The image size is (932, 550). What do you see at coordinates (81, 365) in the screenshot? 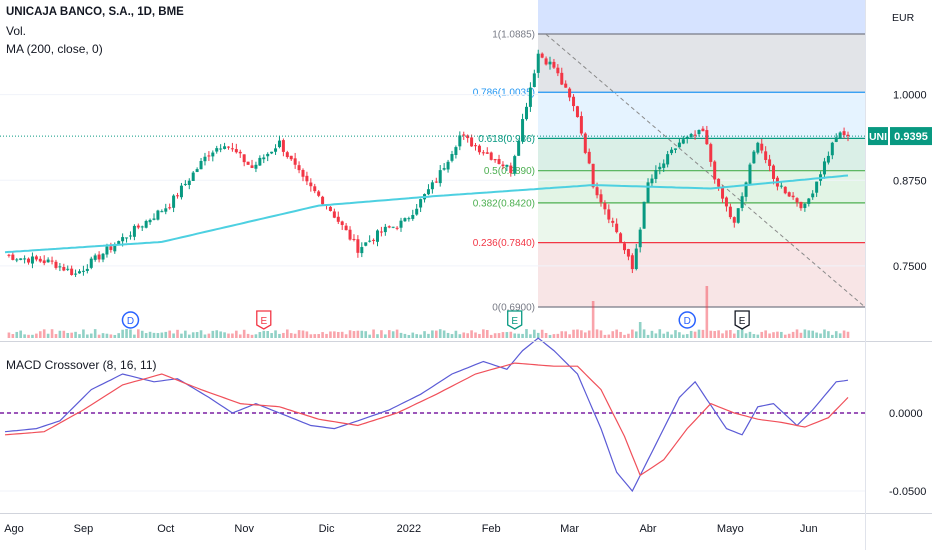
I see `macd-legend: MACD Crossover (8, 16, 11)` at bounding box center [81, 365].